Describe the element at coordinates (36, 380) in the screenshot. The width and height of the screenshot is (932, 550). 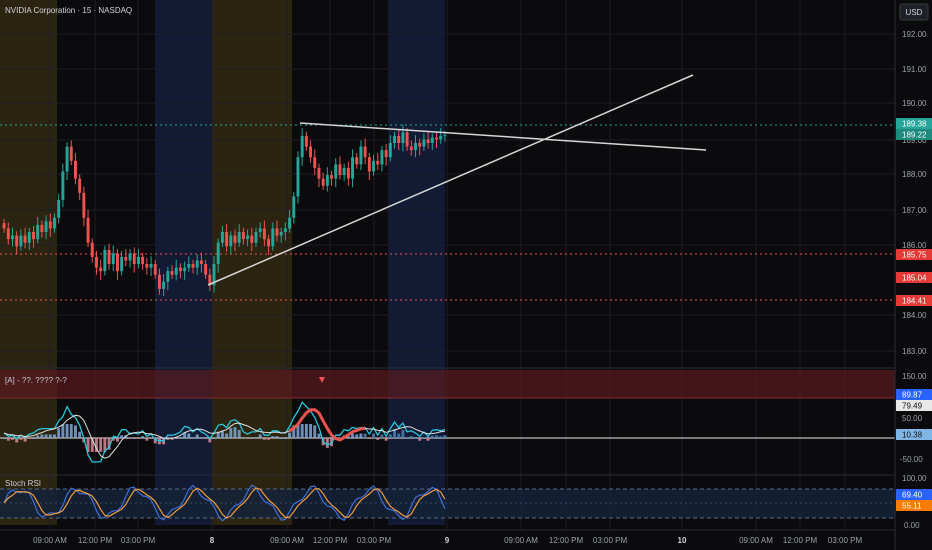
I see `macd-pane-label: [A] - ??. ???? ?-?` at that location.